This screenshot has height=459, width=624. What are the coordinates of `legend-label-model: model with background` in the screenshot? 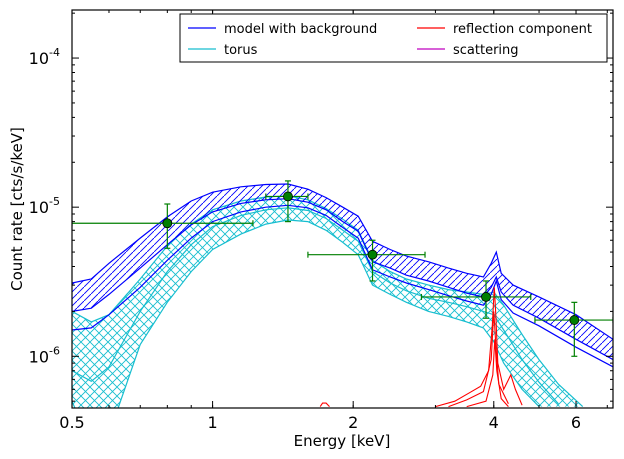 It's located at (300, 29).